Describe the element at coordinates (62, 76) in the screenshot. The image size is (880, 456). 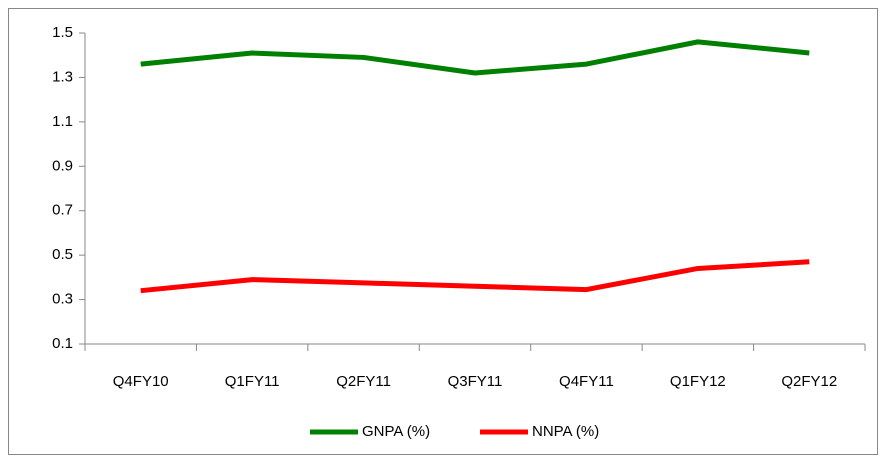
I see `y-tick-label: 1.3` at that location.